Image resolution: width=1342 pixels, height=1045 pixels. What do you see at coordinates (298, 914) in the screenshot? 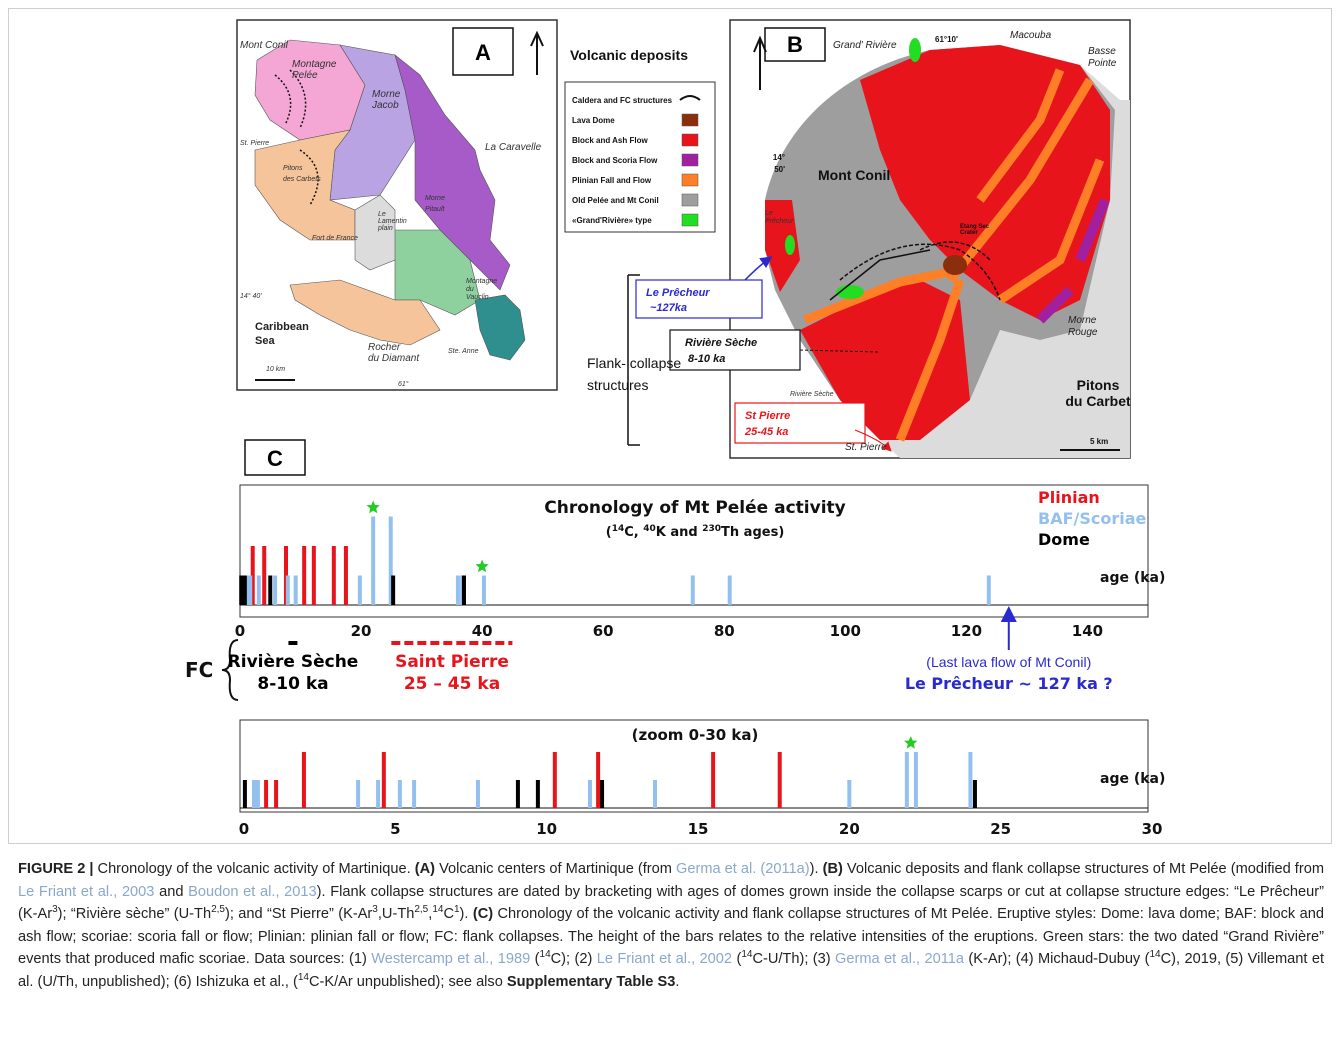
I see `caption-run: ); and “St Pierre” (K-Ar` at bounding box center [298, 914].